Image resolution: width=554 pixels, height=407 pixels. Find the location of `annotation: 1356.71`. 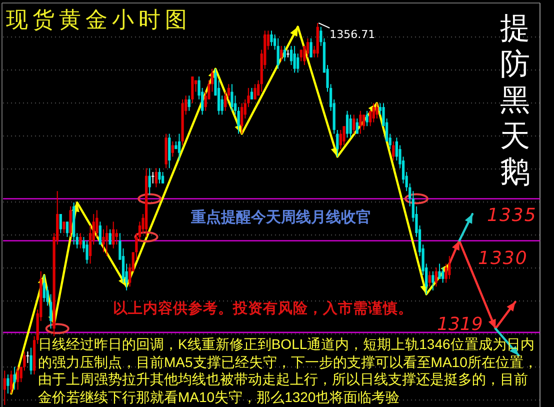

annotation: 1356.71 is located at coordinates (353, 34).